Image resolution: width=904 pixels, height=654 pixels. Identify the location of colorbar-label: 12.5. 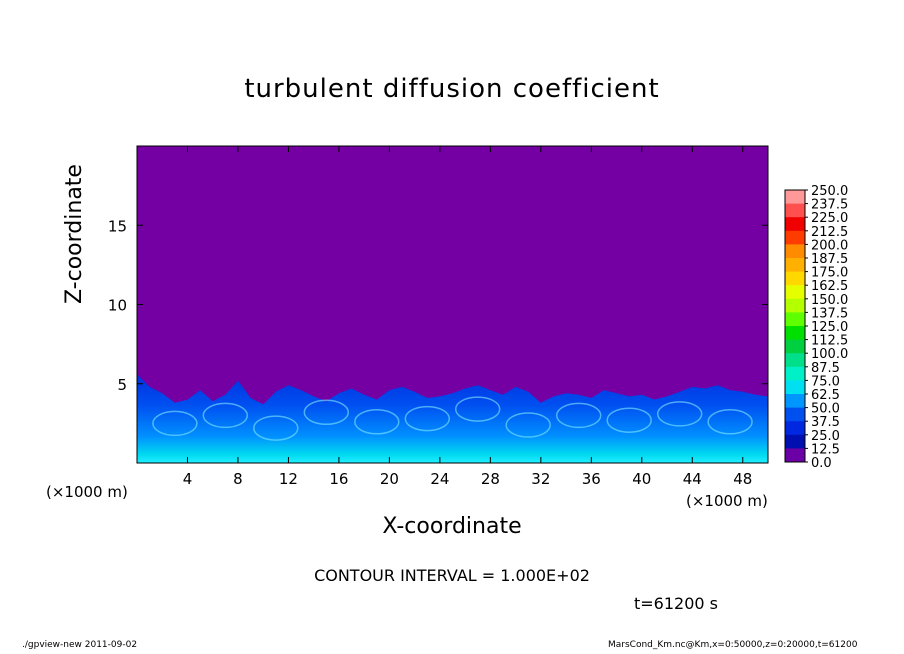
(825, 449).